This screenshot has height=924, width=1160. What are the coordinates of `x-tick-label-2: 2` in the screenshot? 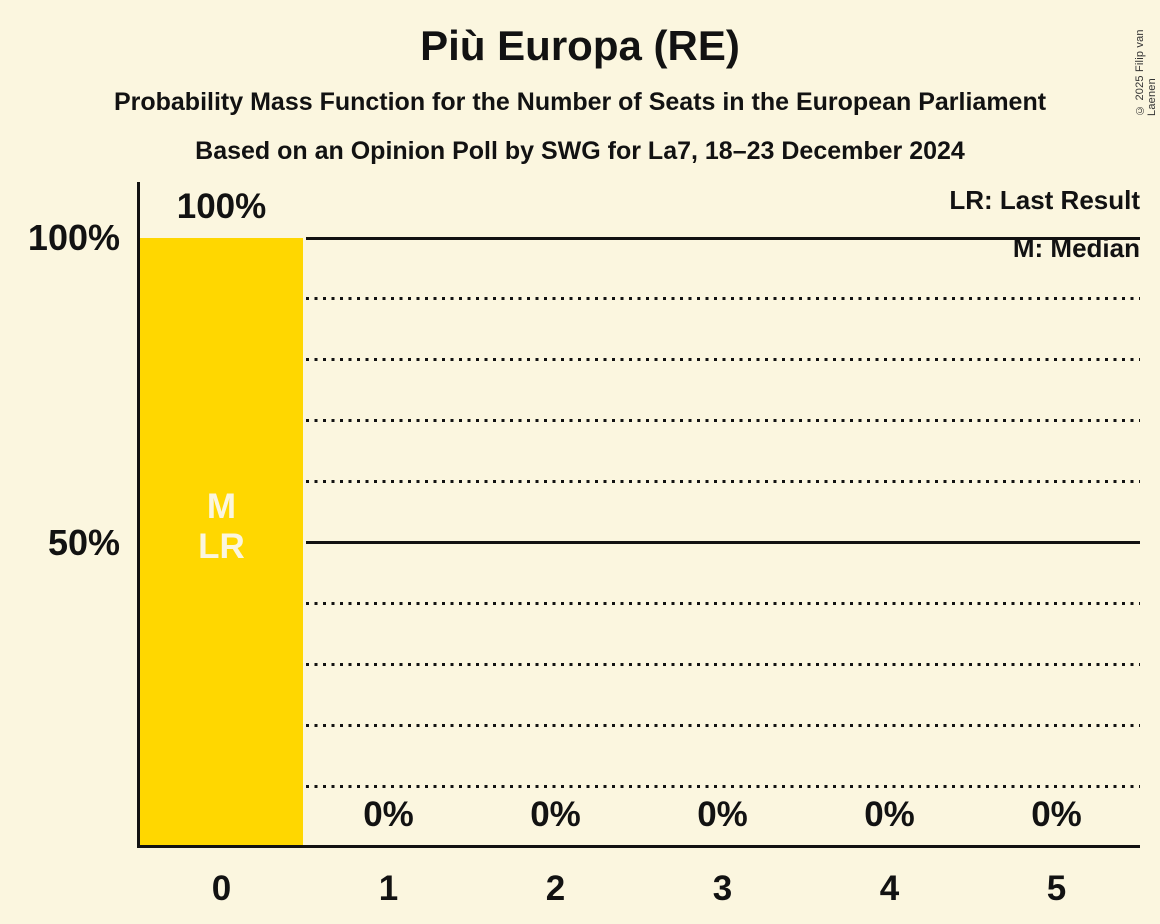 It's located at (555, 888).